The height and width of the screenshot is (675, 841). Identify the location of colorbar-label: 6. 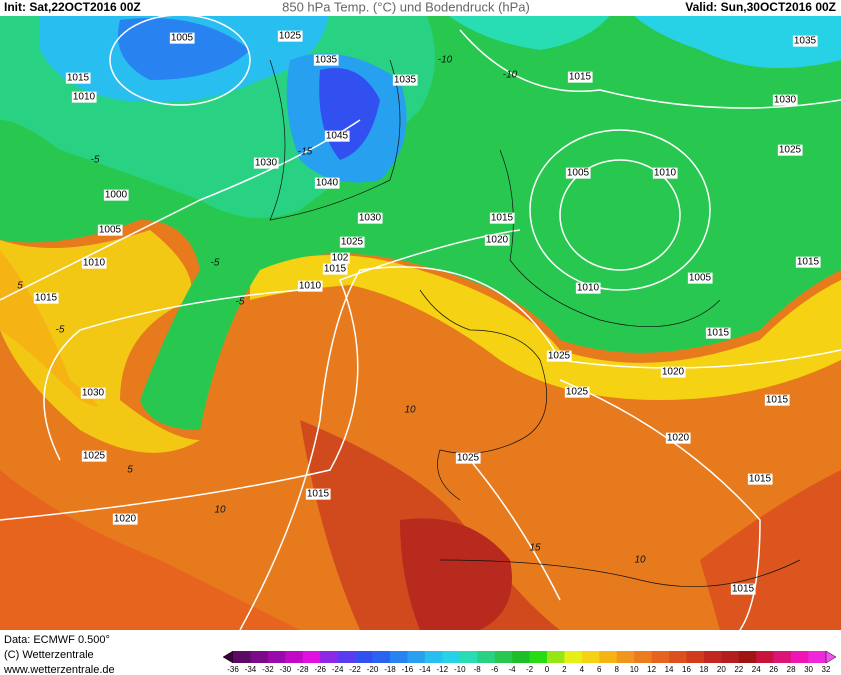
(599, 669).